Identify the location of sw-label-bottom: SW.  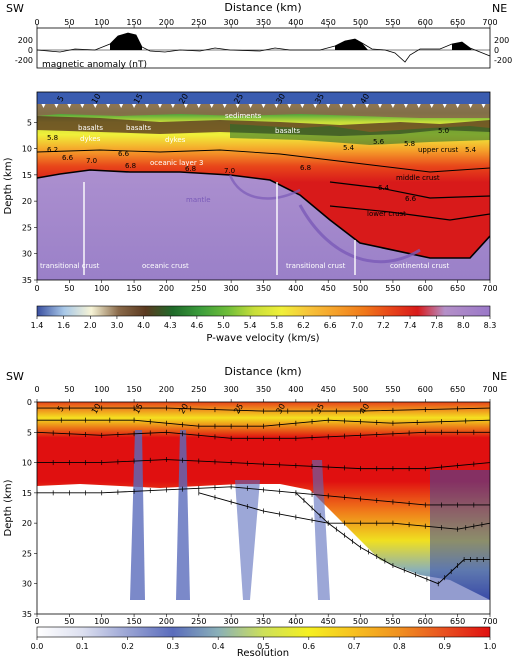
(15, 376).